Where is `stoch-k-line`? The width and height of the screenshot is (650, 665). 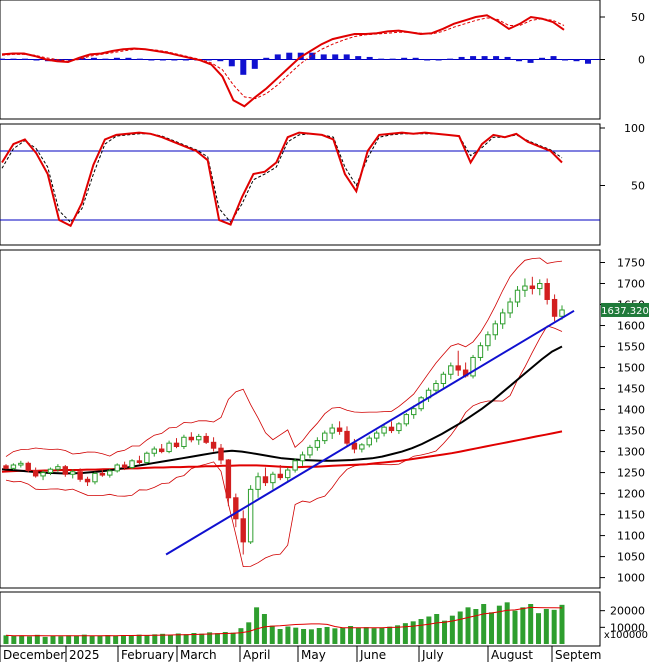 stoch-k-line is located at coordinates (282, 179).